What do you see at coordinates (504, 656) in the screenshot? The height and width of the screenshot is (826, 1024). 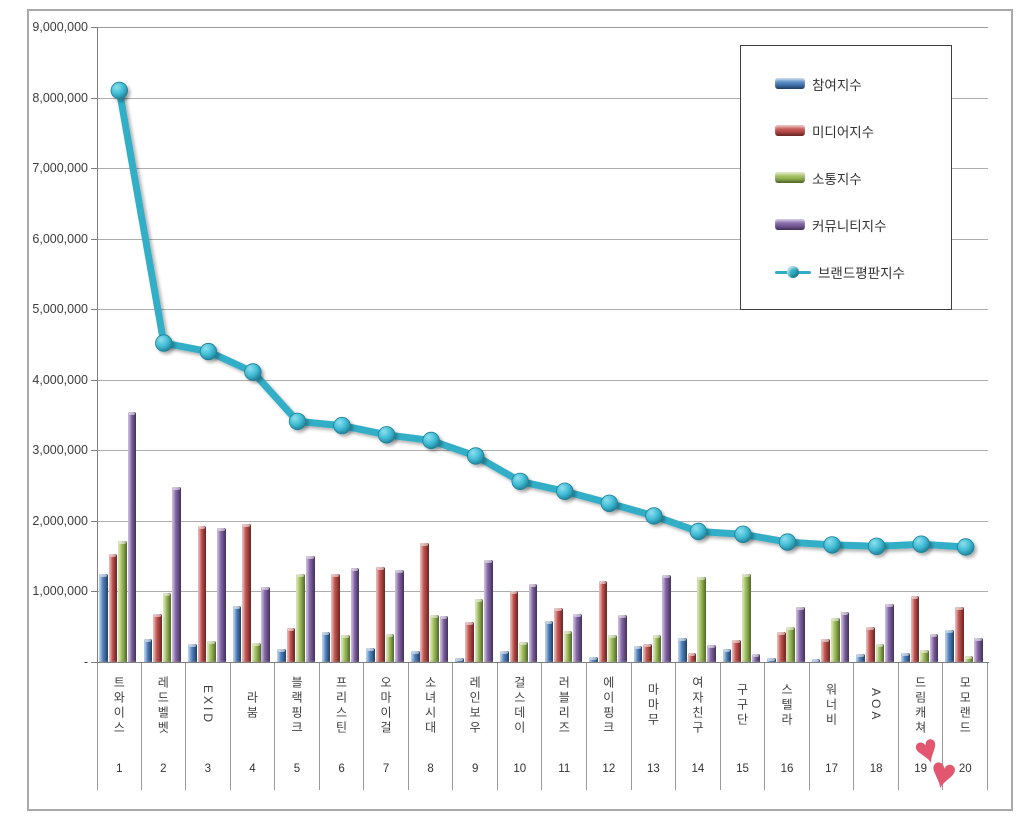 I see `bar-참여지수-걸스데이` at bounding box center [504, 656].